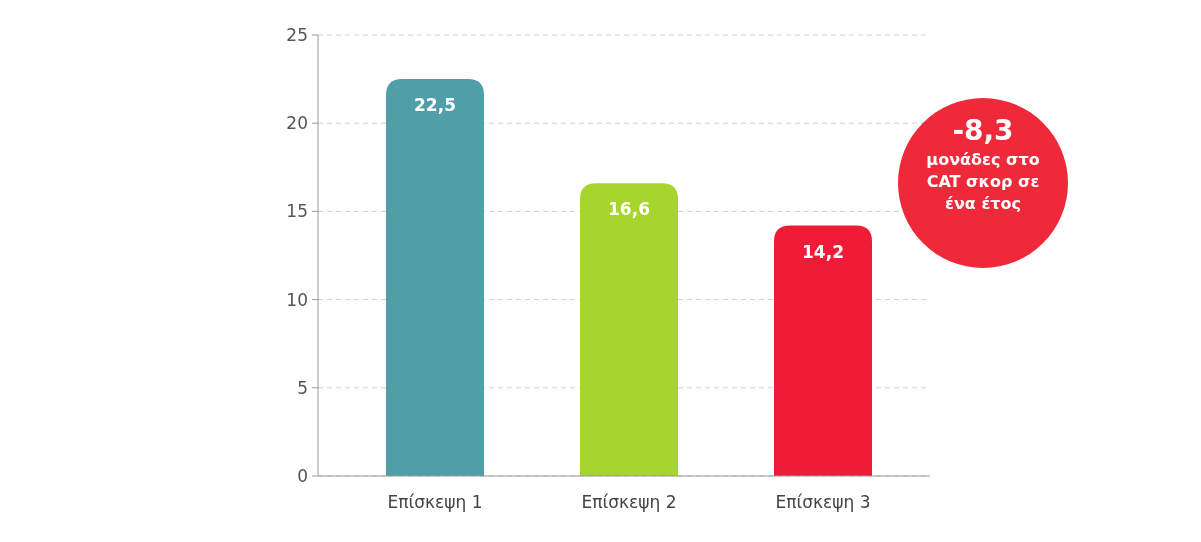  I want to click on y-tick-label: 10, so click(297, 299).